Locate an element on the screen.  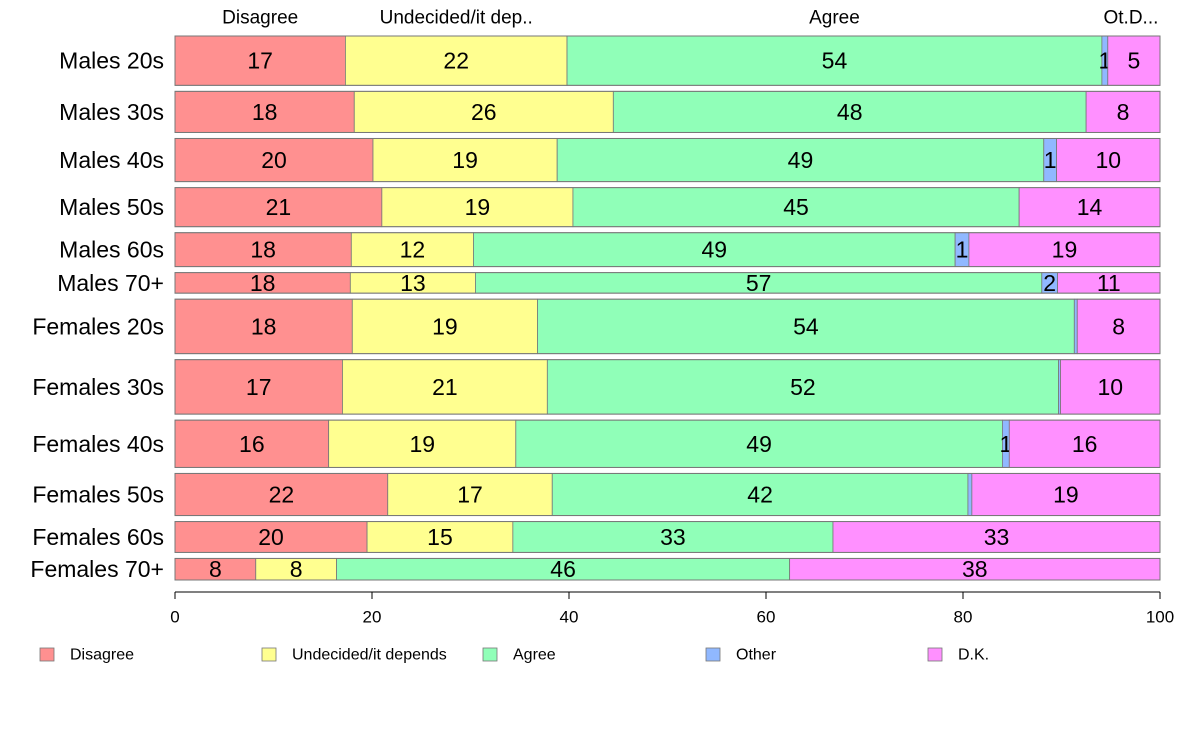
row-label: Females 30s is located at coordinates (98, 387).